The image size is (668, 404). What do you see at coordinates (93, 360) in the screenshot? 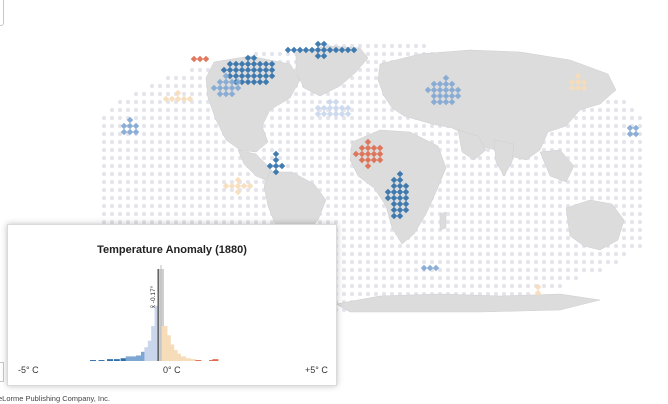
I see `histogram-bar` at bounding box center [93, 360].